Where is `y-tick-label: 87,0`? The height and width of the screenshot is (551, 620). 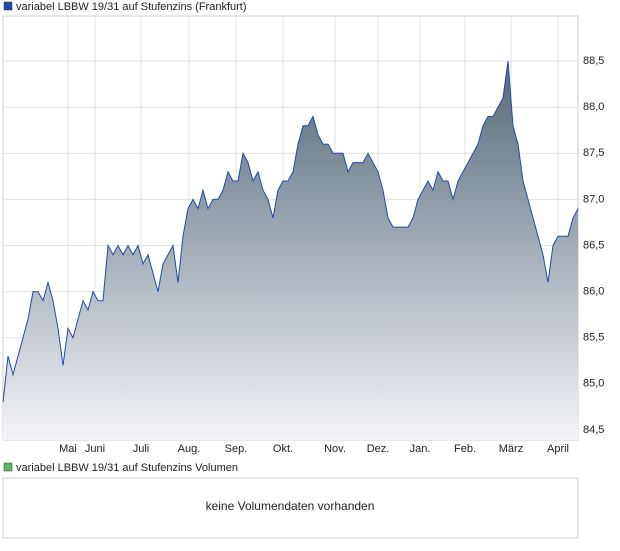 y-tick-label: 87,0 is located at coordinates (593, 199).